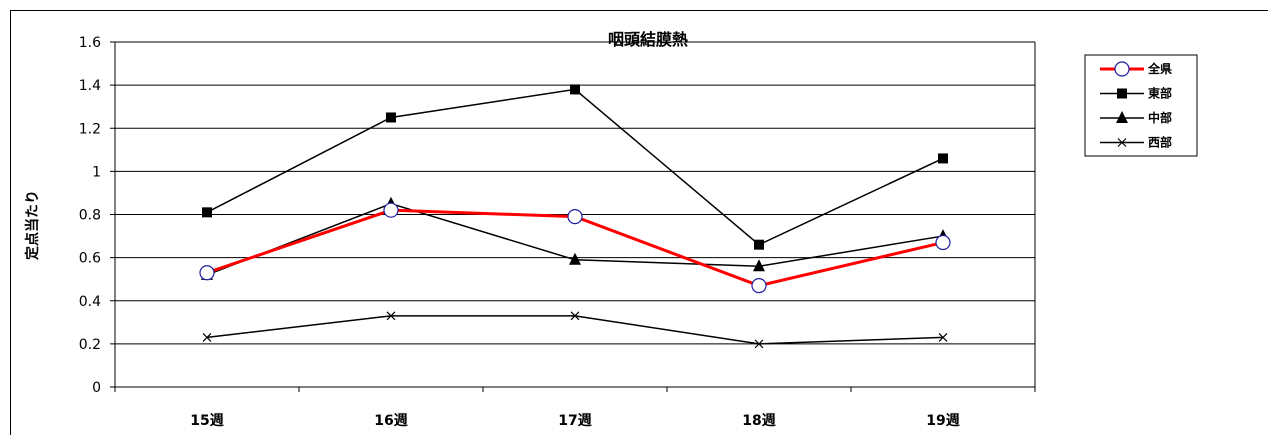  I want to click on legend-label: 全県, so click(1159, 68).